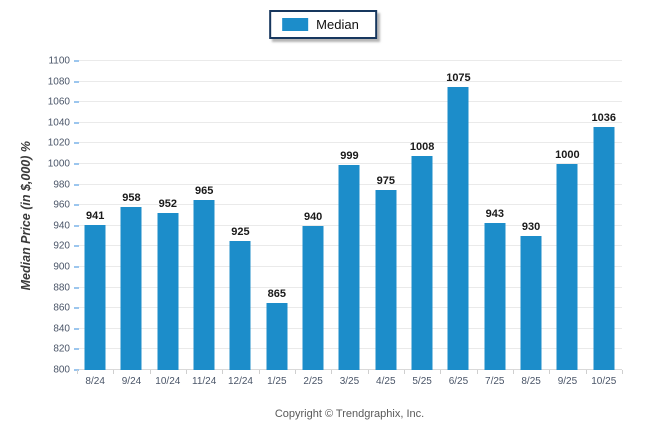  I want to click on bar-value-label: 925, so click(240, 232).